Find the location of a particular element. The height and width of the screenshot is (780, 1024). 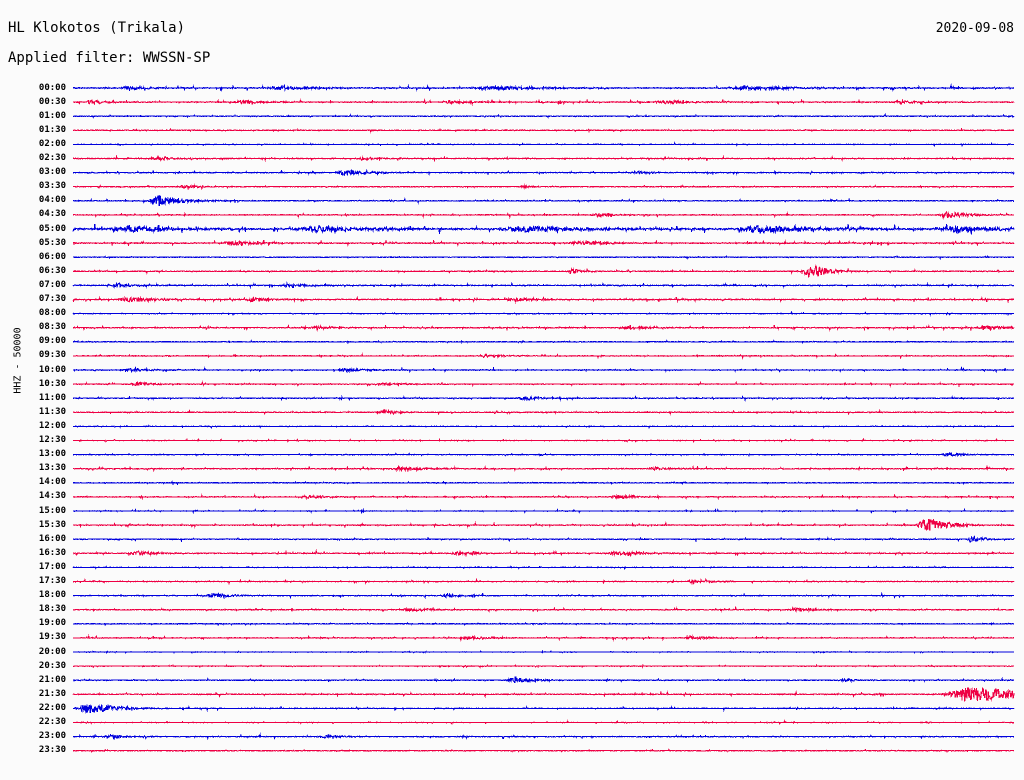

time-label: 21:30 is located at coordinates (52, 693).